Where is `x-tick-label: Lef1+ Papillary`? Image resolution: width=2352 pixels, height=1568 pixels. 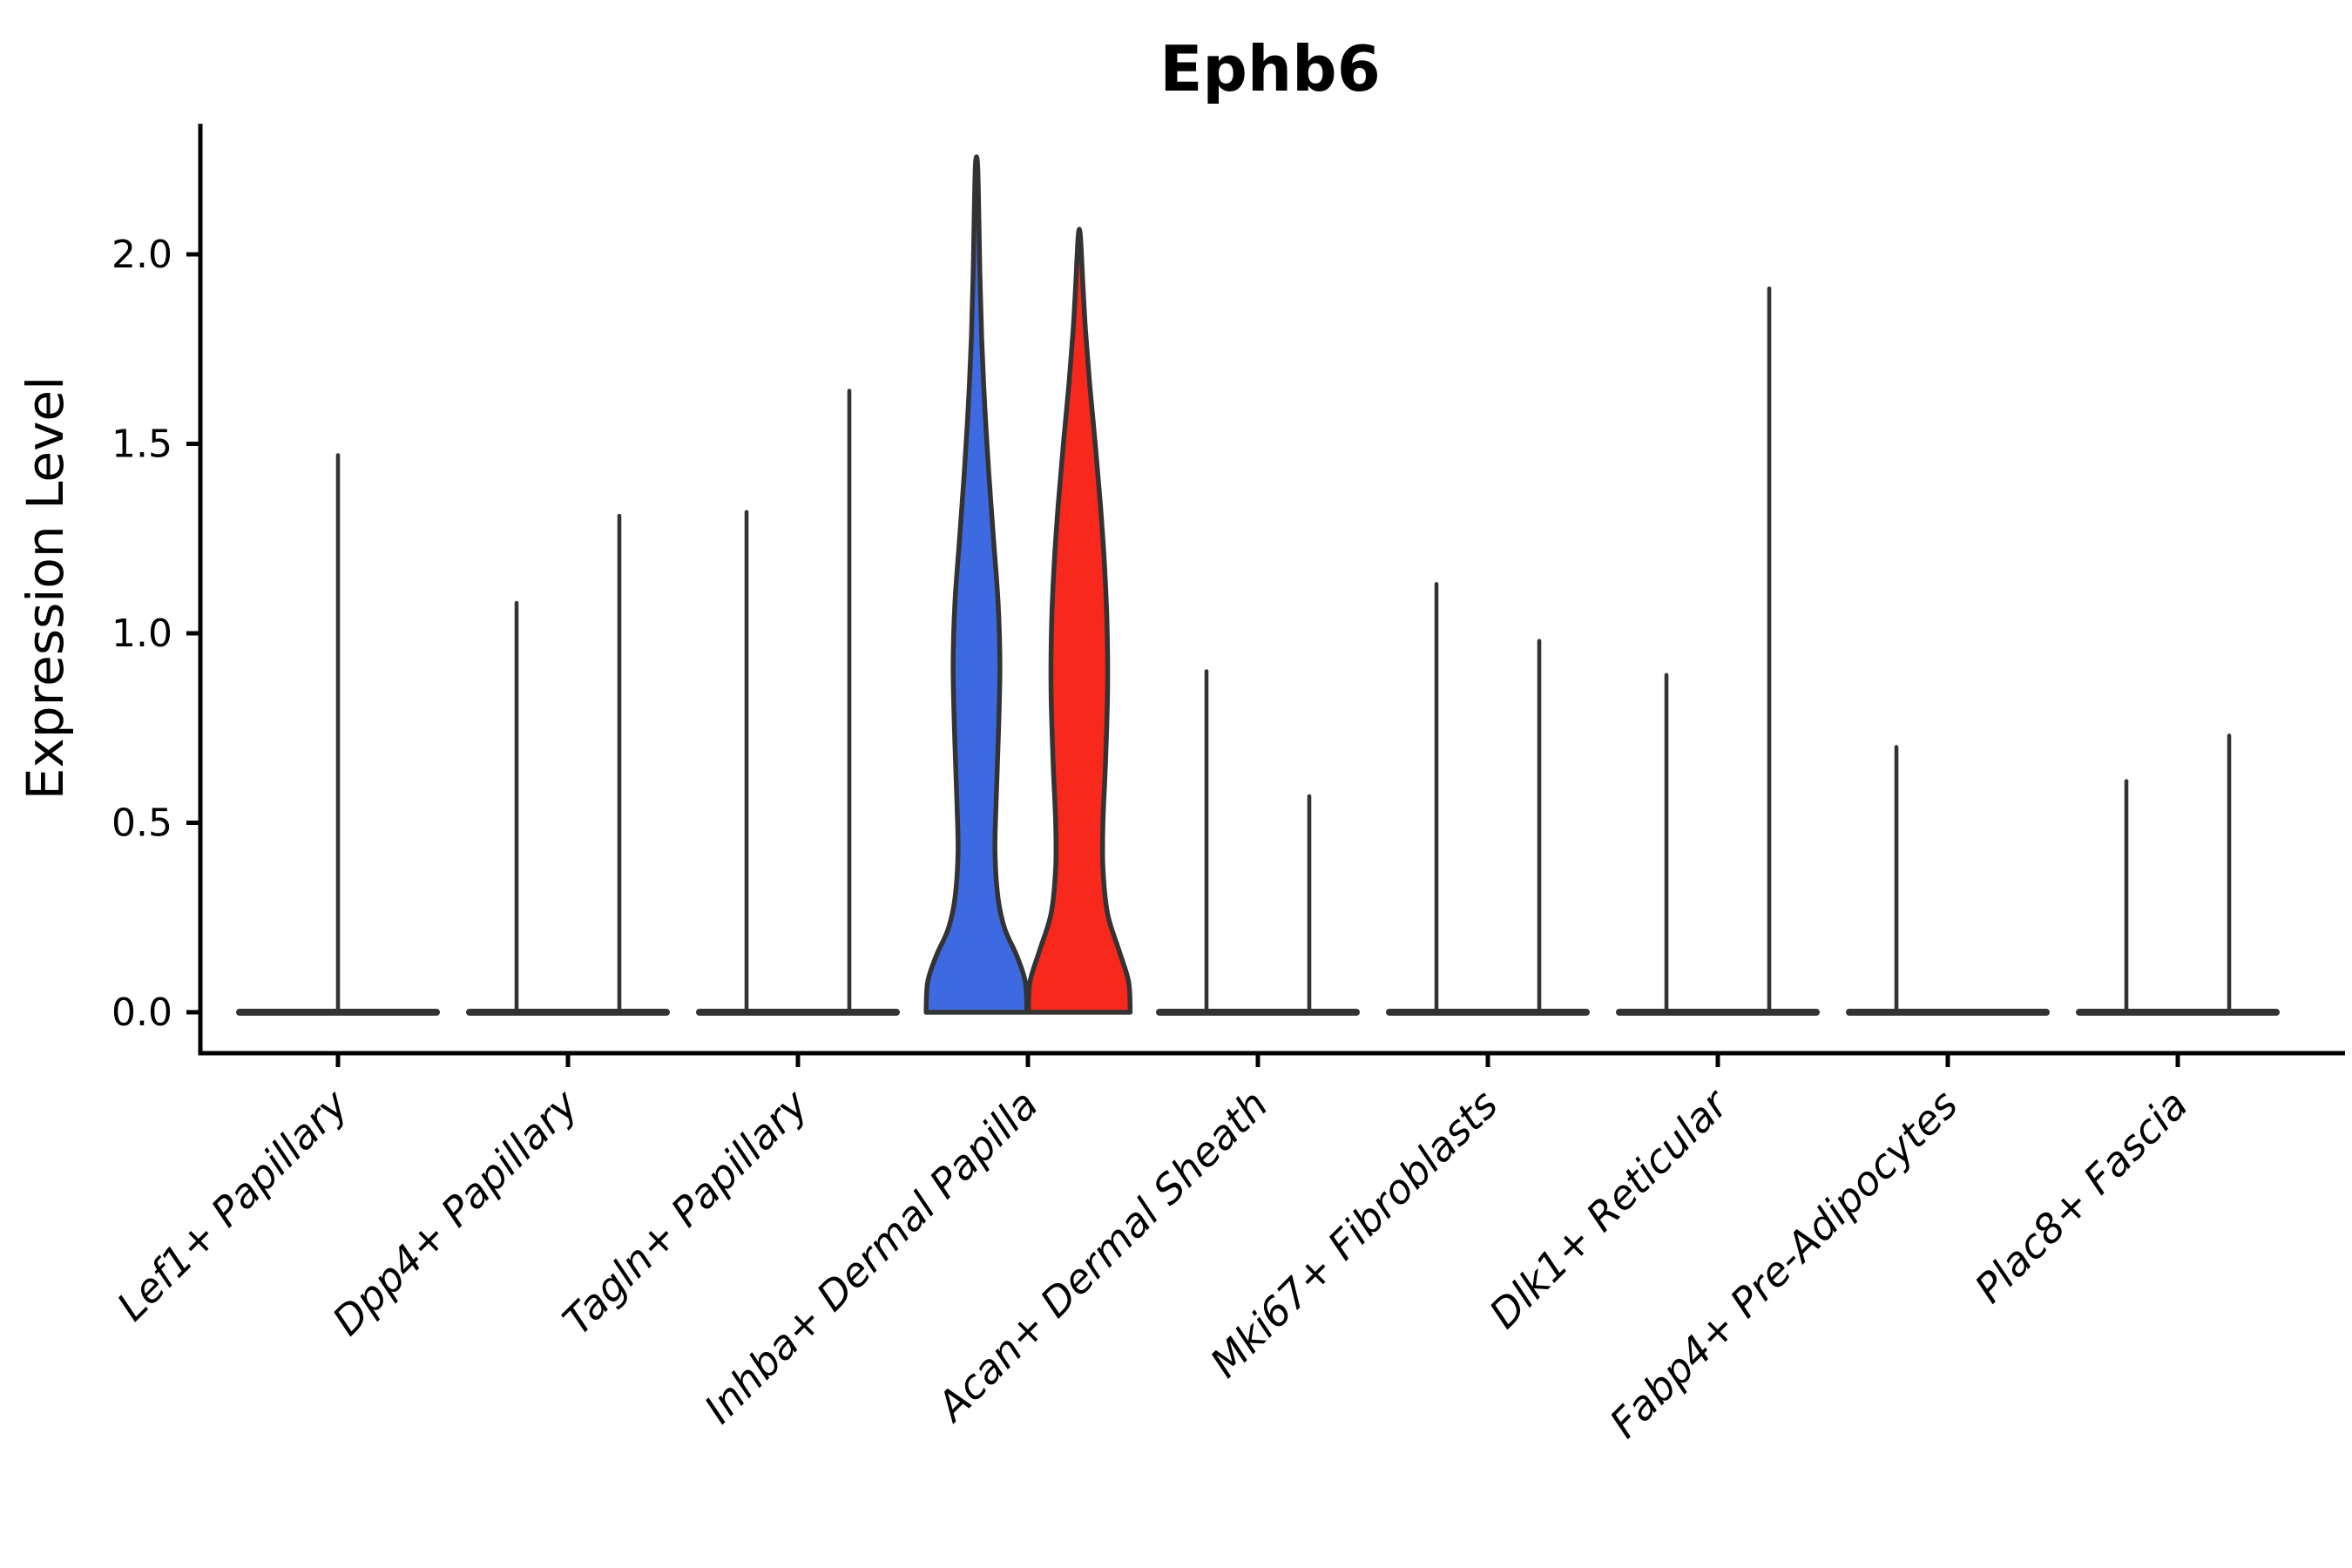 x-tick-label: Lef1+ Papillary is located at coordinates (233, 1204).